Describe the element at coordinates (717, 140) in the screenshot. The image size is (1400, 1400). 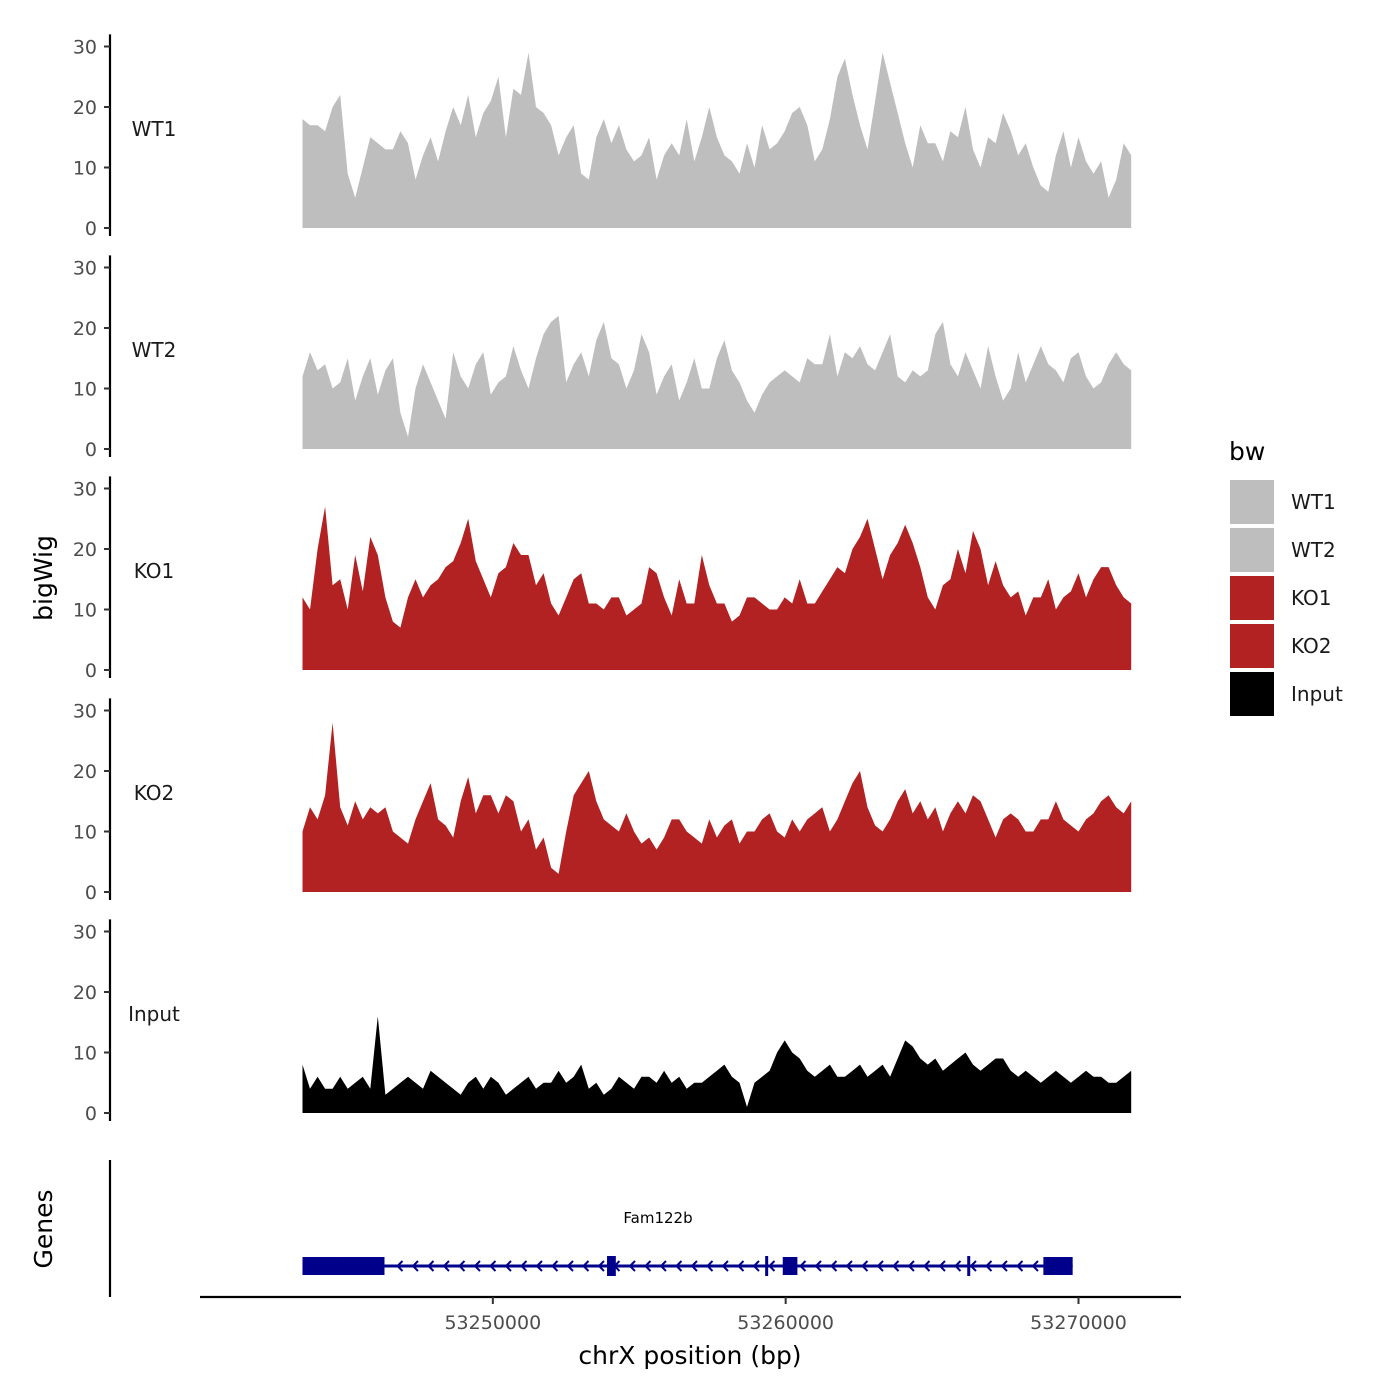
I see `area-wt1` at that location.